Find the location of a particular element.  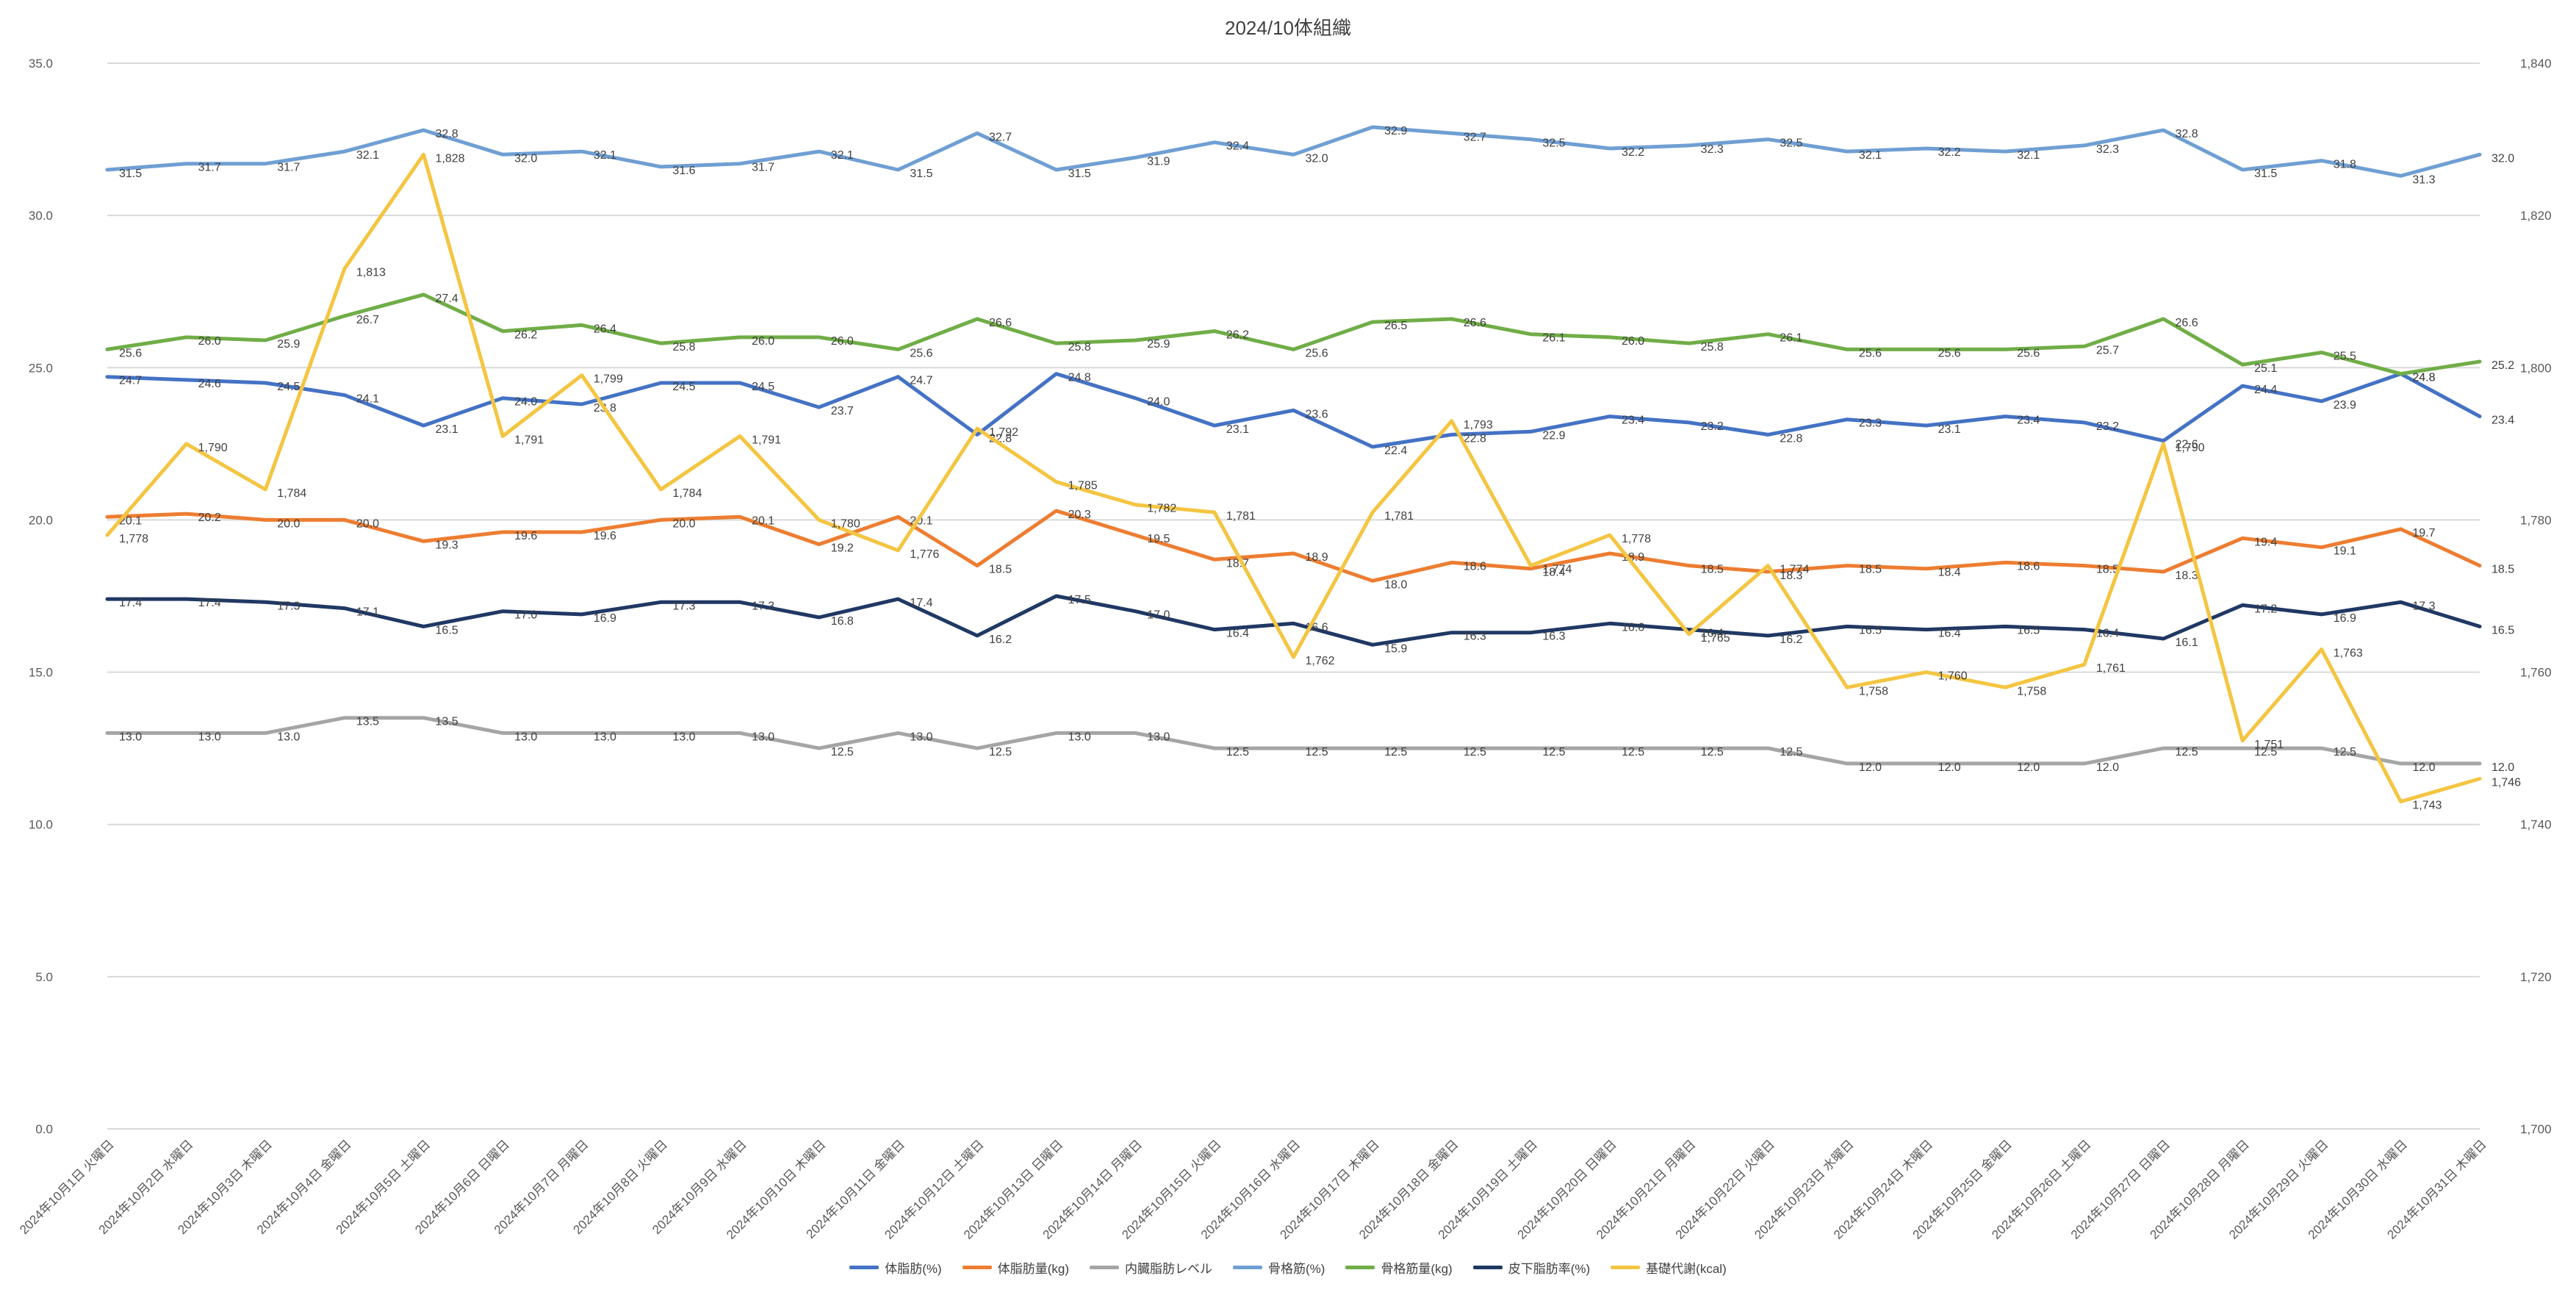

data-label: 24.6 is located at coordinates (209, 384).